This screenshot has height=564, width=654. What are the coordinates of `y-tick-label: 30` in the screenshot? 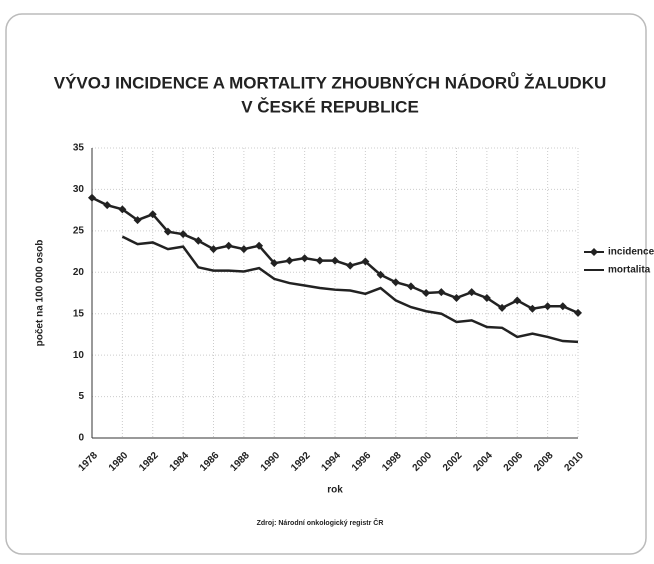 It's located at (79, 189).